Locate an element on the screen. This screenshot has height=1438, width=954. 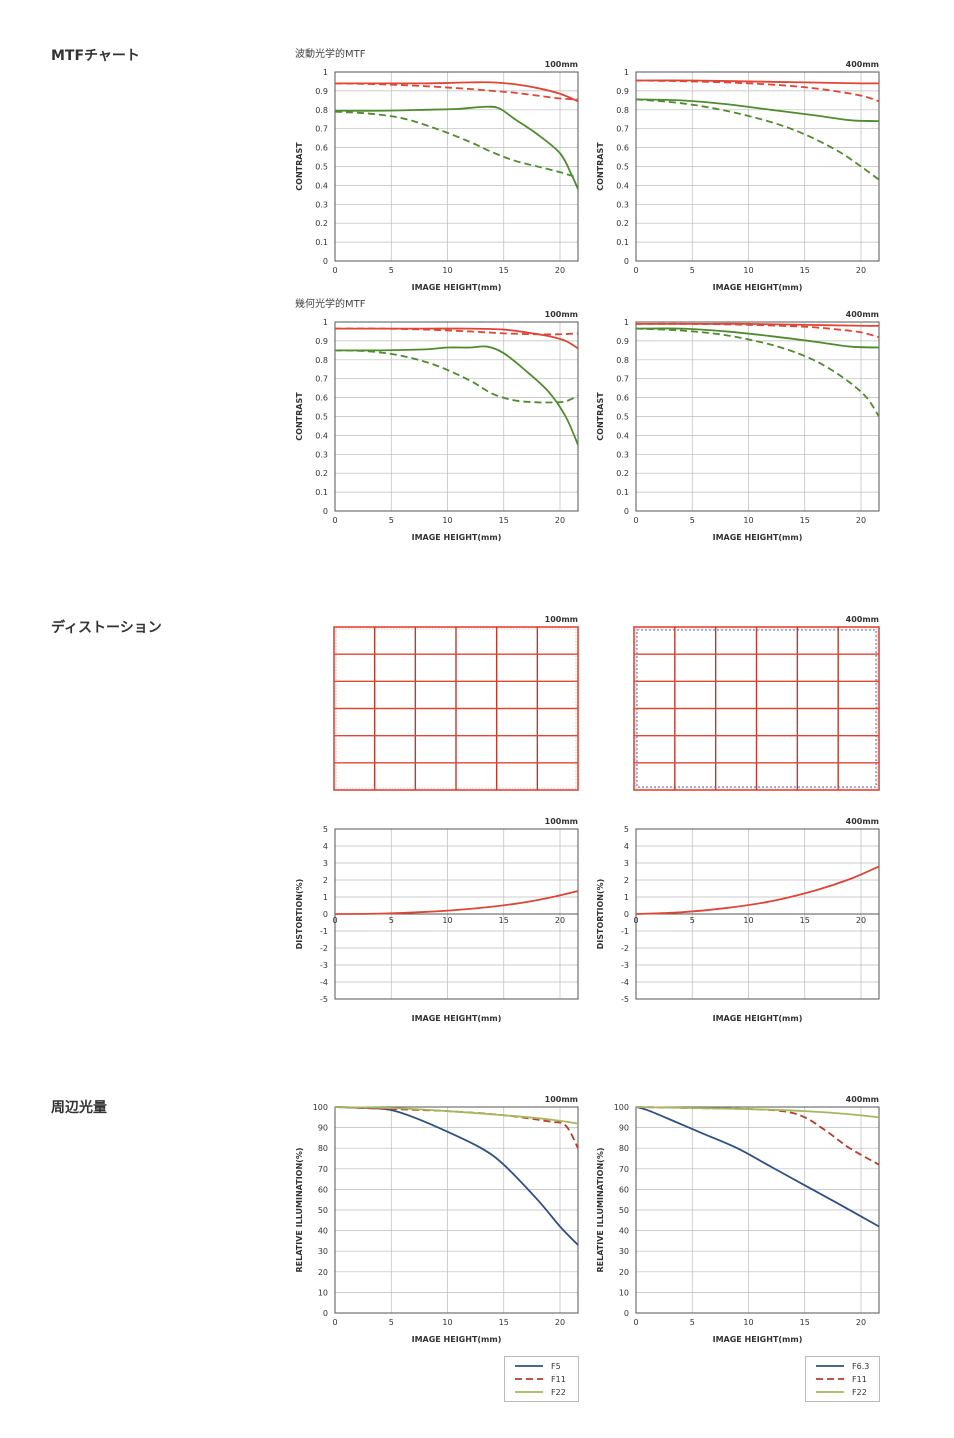
y-tick-label: -2 is located at coordinates (625, 948).